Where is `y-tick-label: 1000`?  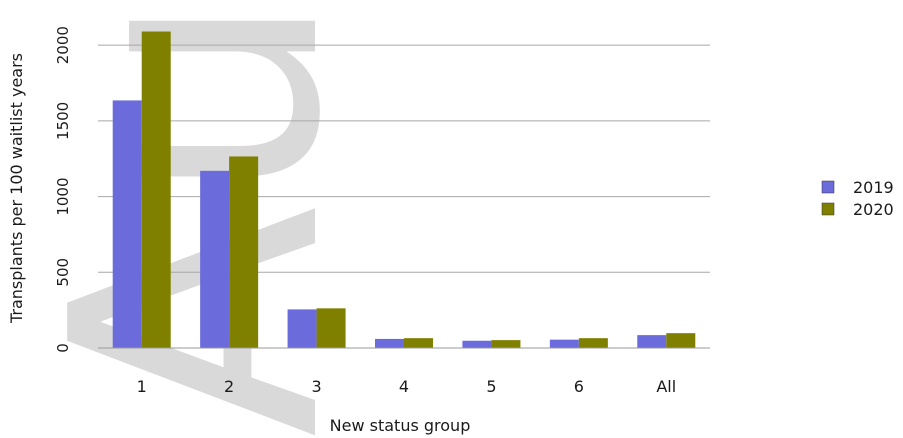 y-tick-label: 1000 is located at coordinates (63, 196).